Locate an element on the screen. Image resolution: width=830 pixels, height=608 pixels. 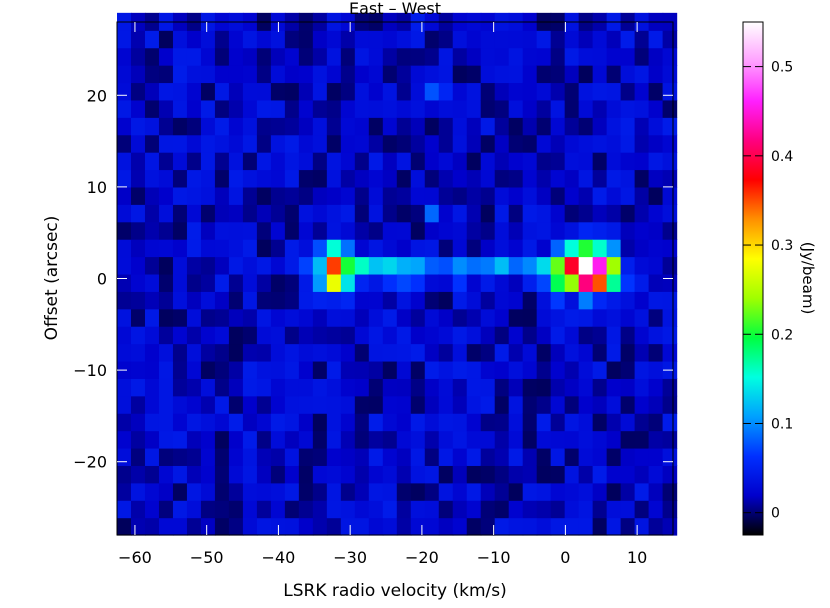
chart-title: East – West is located at coordinates (395, 9).